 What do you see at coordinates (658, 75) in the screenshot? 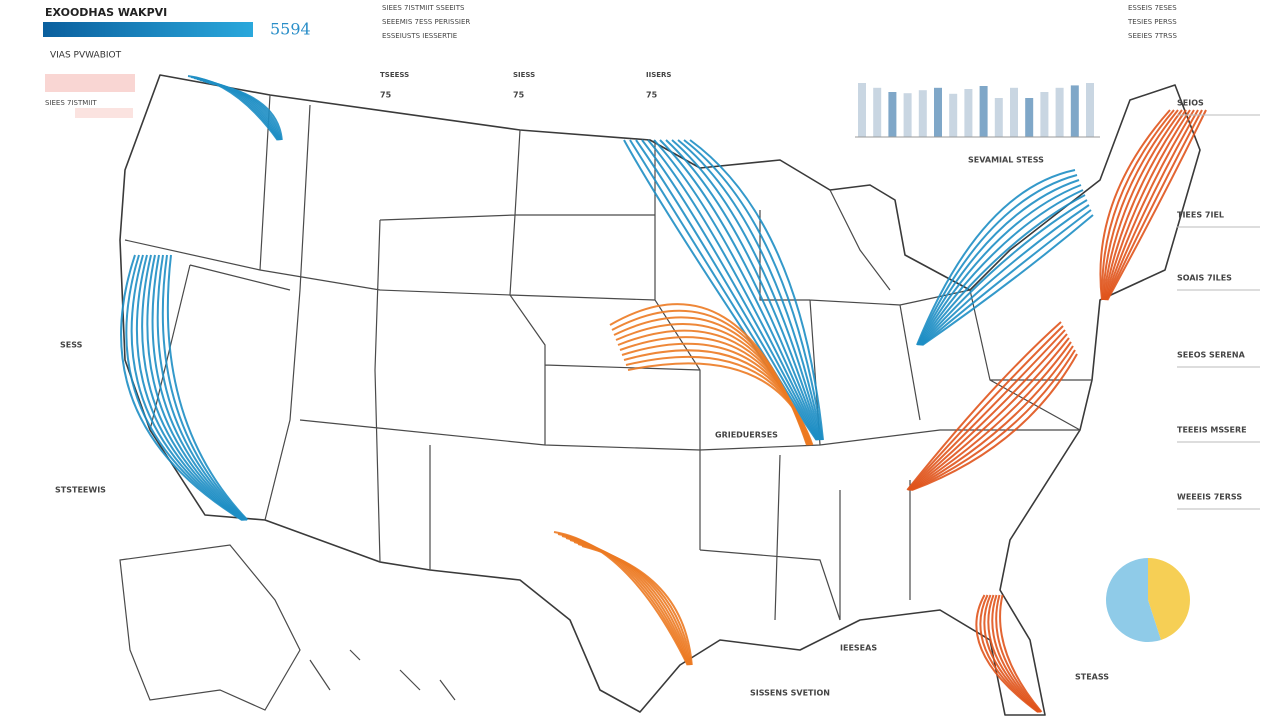
I see `stat-label: IISERS` at bounding box center [658, 75].